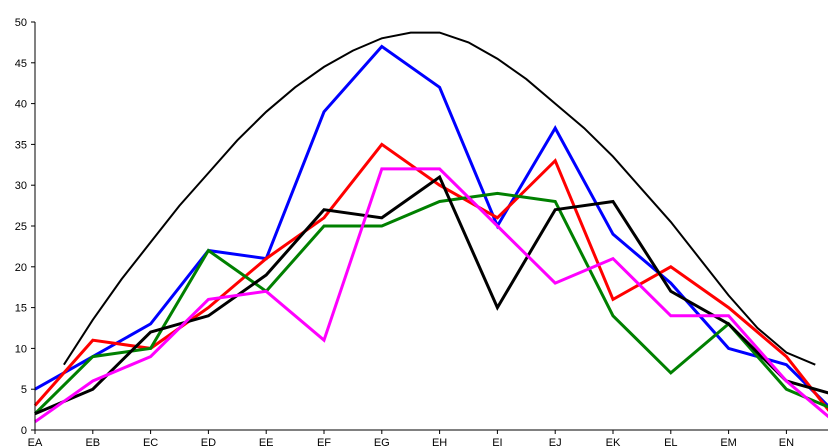  What do you see at coordinates (208, 442) in the screenshot?
I see `x-tick-label: ED` at bounding box center [208, 442].